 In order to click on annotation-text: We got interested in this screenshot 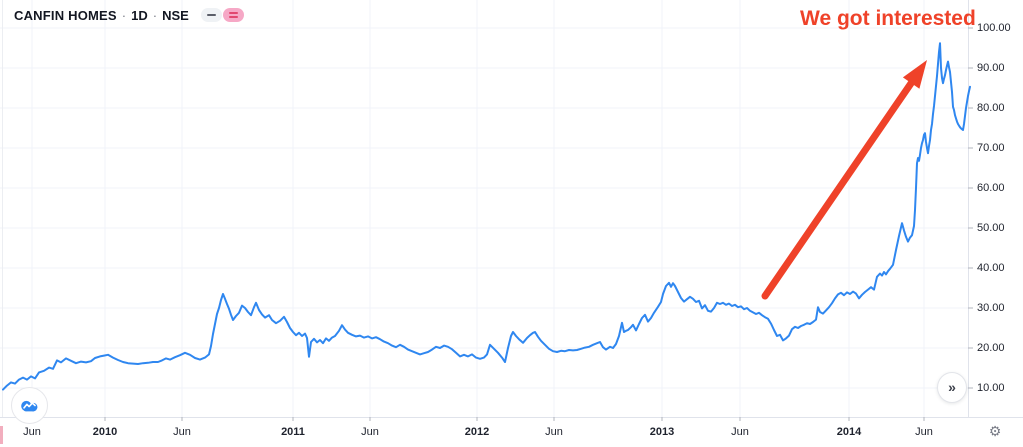, I will do `click(888, 18)`.